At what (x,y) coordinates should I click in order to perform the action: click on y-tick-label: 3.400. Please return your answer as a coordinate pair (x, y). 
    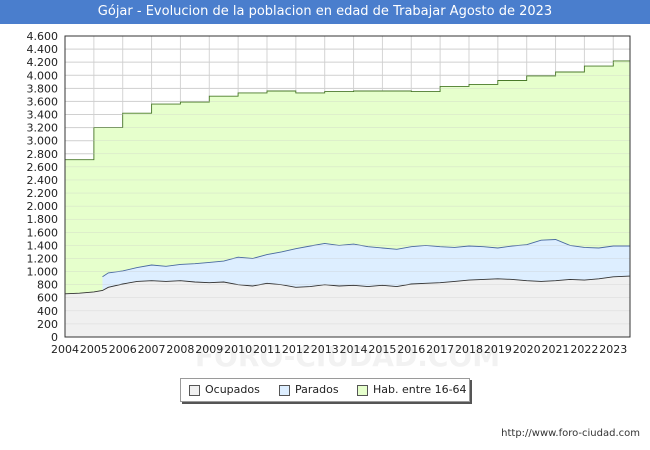
    Looking at the image, I should click on (43, 115).